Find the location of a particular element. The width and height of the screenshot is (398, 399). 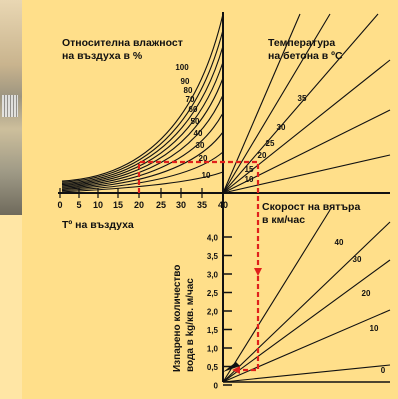

evaporation-tick-label: 0 is located at coordinates (216, 386).